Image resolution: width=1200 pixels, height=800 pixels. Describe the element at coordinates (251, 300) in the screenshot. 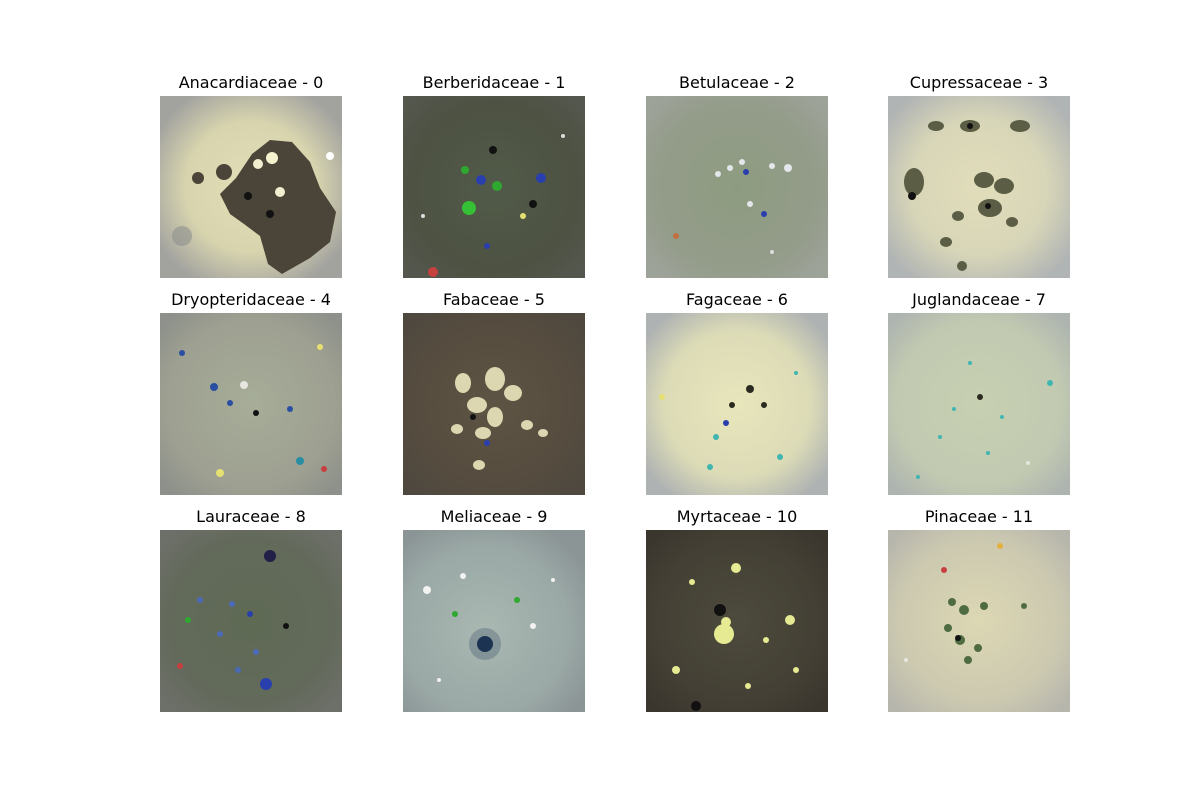

I see `panel-title: Dryopteridaceae - 4` at that location.